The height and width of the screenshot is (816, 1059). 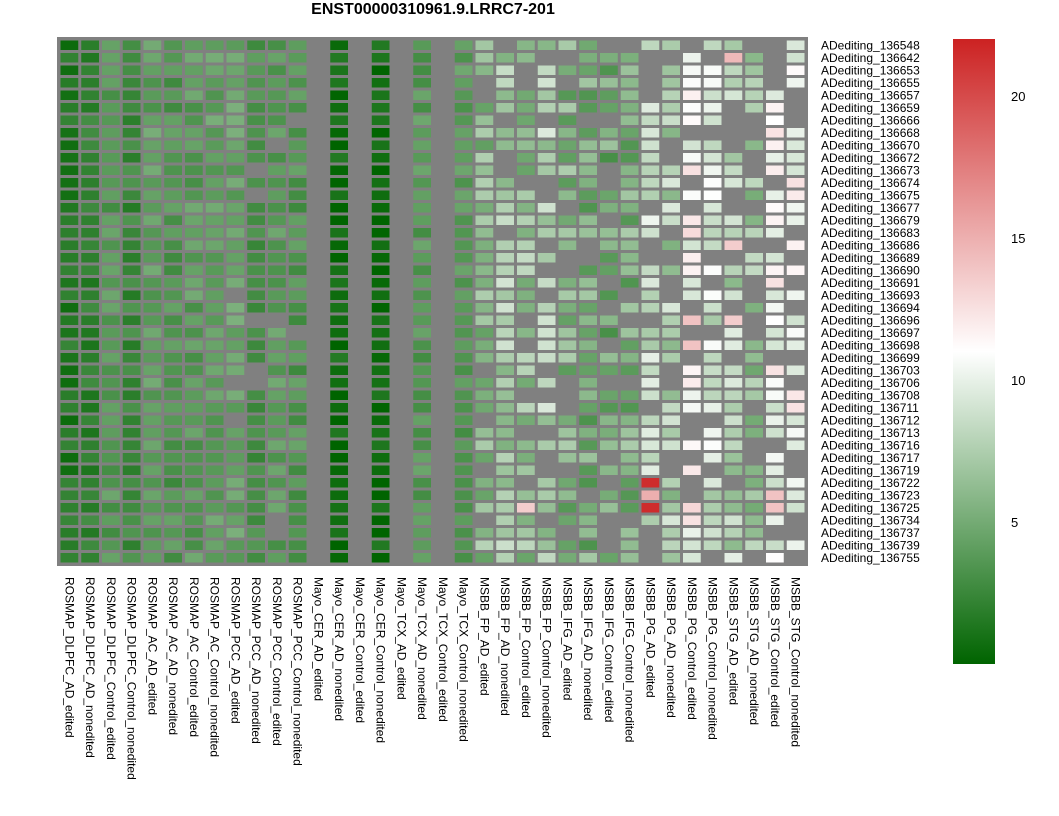 I want to click on column-label: MSBB_STG_AD_edited, so click(x=733, y=641).